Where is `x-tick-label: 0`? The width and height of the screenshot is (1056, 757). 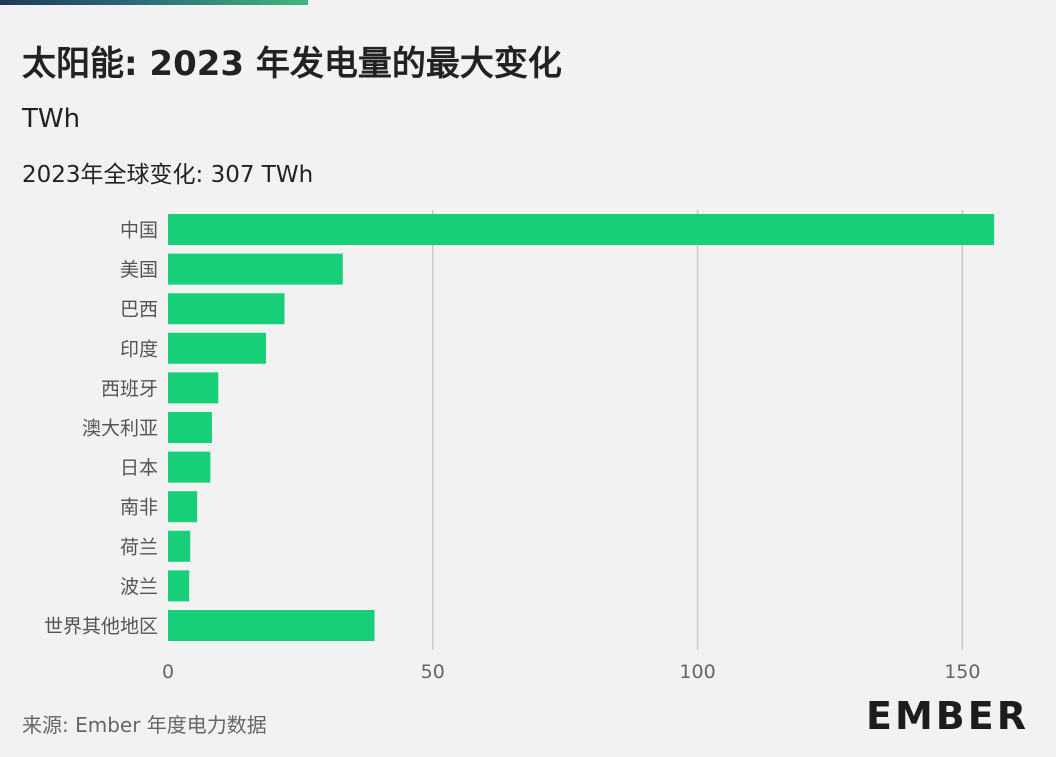
x-tick-label: 0 is located at coordinates (168, 672).